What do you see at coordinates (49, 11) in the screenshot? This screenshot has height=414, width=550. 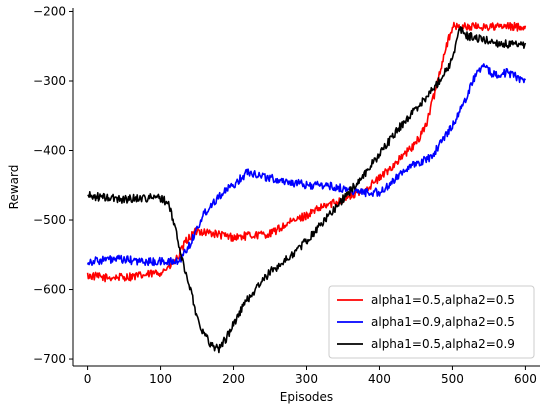 I see `y-tick-label: −200` at bounding box center [49, 11].